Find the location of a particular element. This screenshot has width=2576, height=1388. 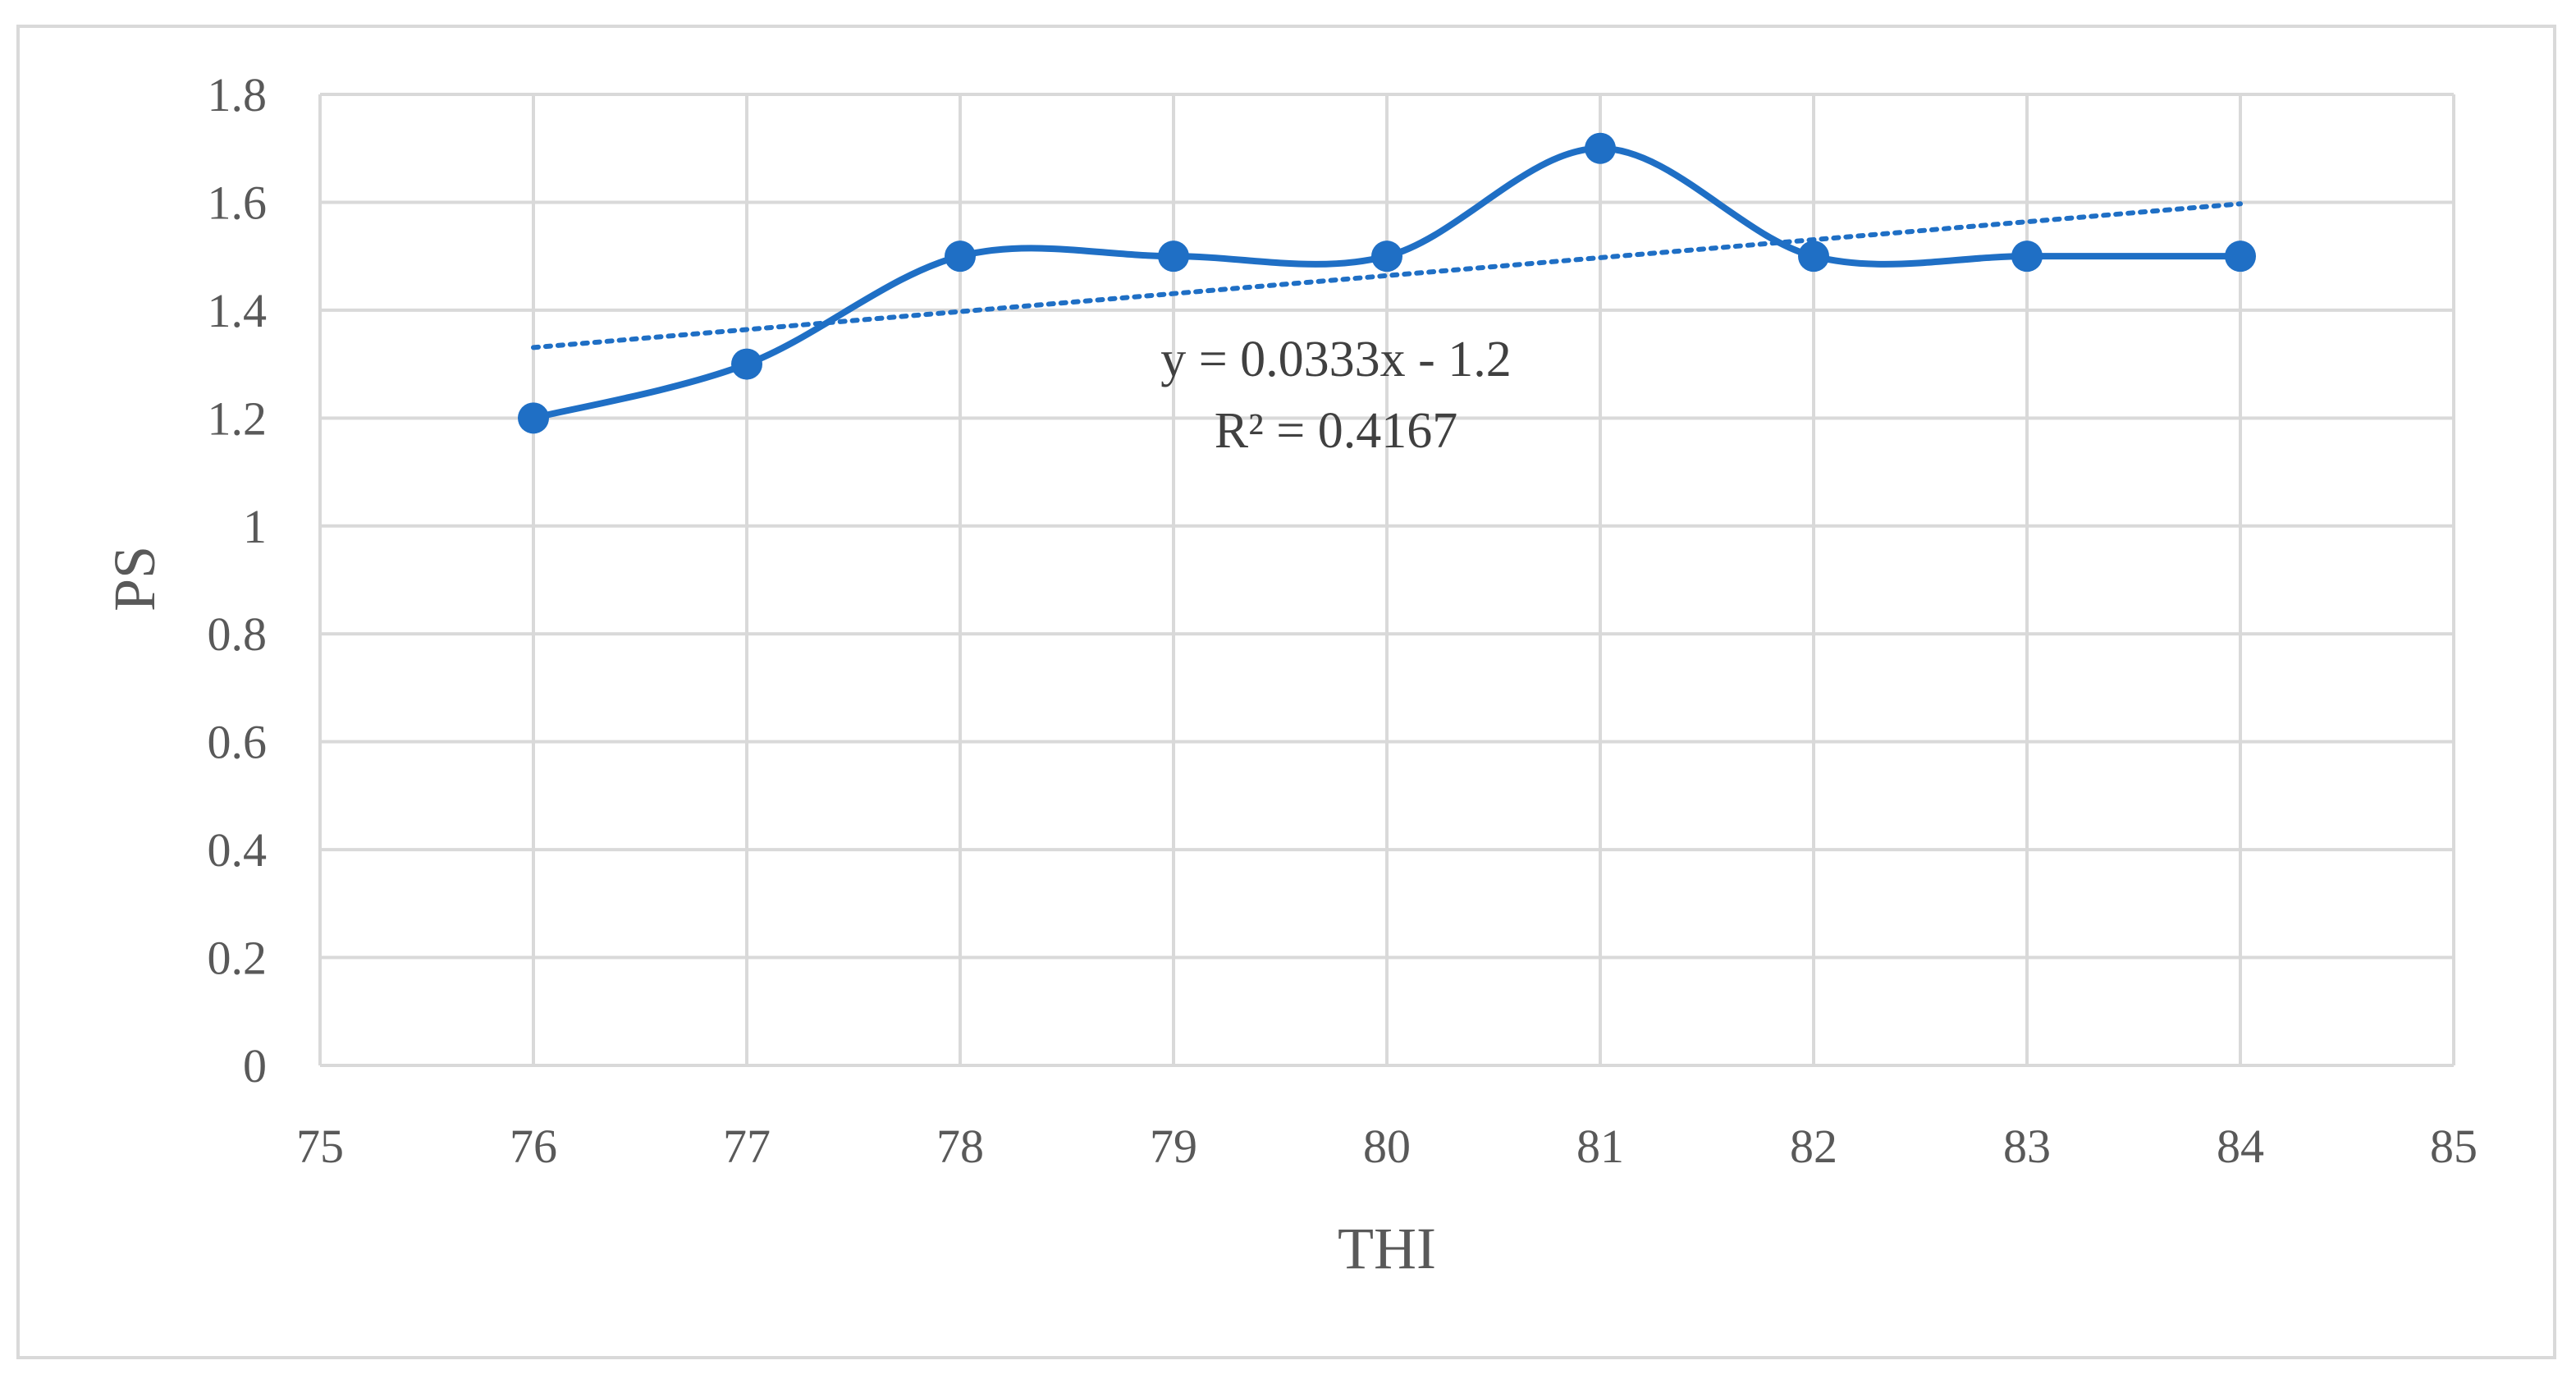

x-tick-label: 80 is located at coordinates (1387, 1147).